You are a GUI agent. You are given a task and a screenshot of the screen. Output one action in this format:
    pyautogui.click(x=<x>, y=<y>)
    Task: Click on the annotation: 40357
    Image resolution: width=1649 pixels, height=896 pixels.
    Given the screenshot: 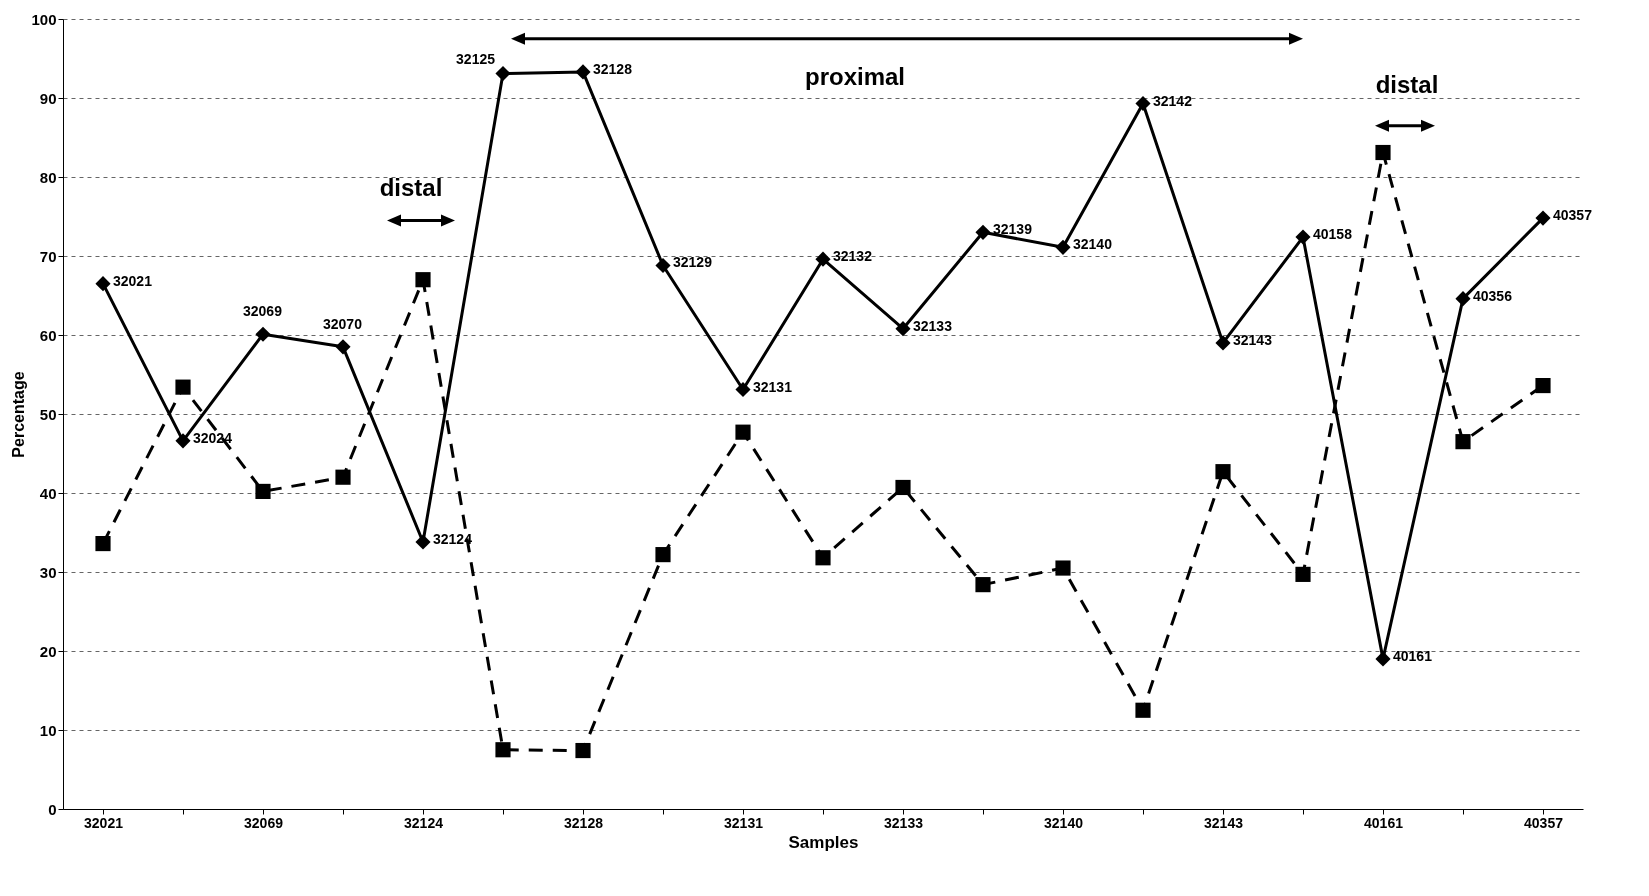 What is the action you would take?
    pyautogui.click(x=1573, y=215)
    